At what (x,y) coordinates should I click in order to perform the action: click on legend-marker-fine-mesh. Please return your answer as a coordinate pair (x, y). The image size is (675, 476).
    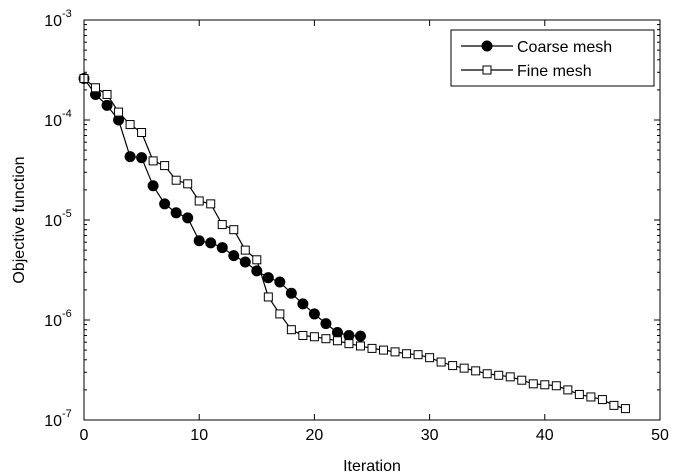
    Looking at the image, I should click on (487, 70).